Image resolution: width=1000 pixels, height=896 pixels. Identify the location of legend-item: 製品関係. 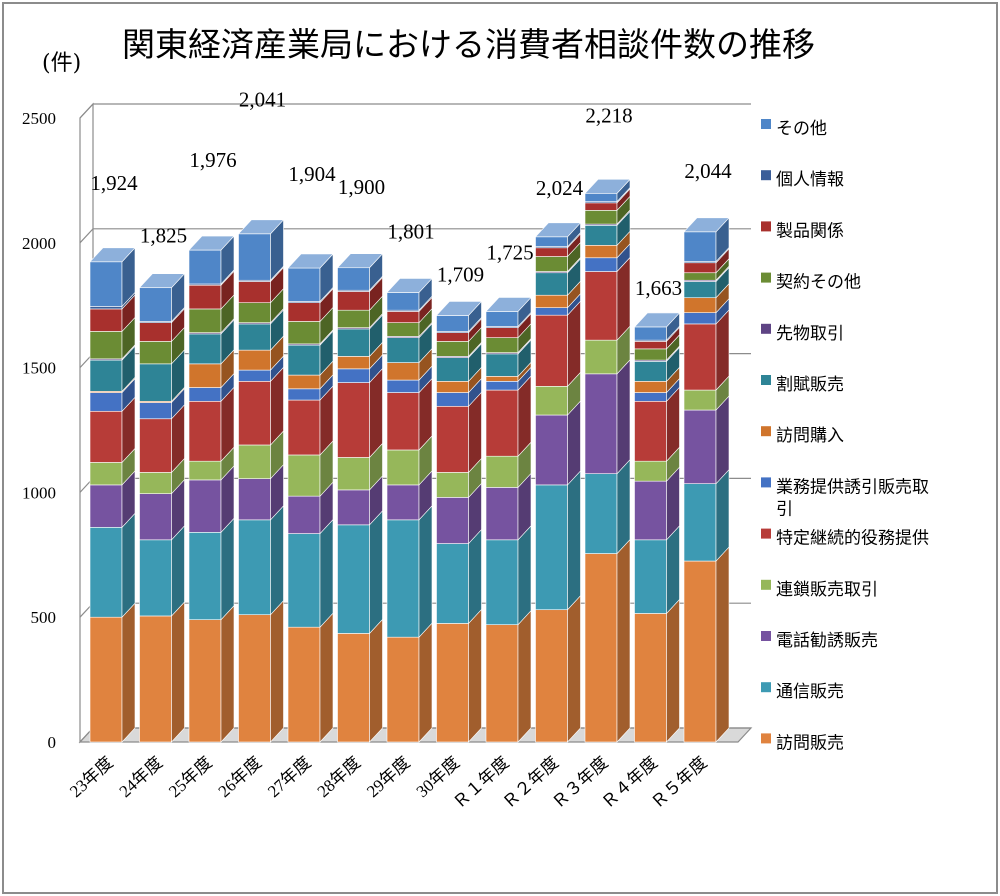
(802, 231).